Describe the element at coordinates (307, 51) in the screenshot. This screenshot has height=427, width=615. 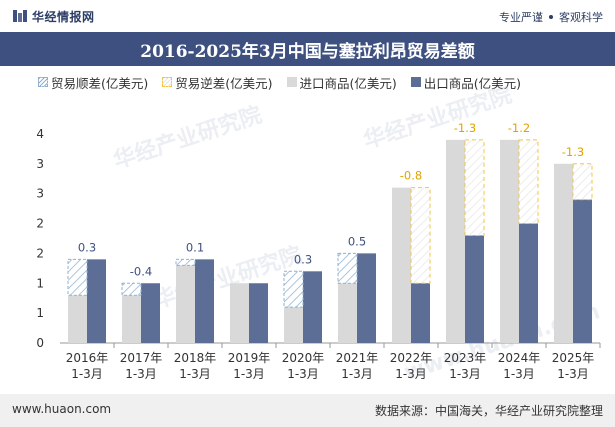
I see `chart-title: 2016-2025年3月中国与塞拉利昂贸易差额` at that location.